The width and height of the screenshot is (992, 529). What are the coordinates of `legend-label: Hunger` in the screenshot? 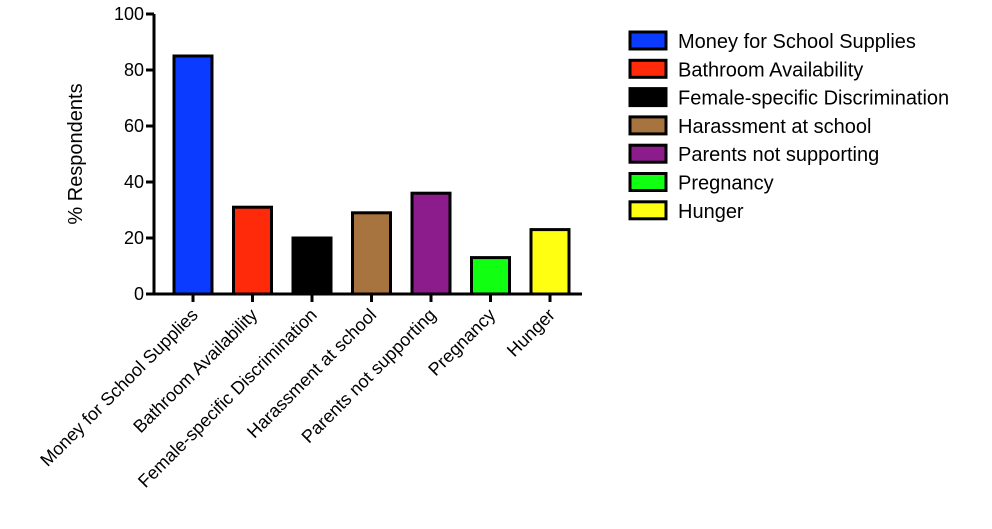 It's located at (711, 212).